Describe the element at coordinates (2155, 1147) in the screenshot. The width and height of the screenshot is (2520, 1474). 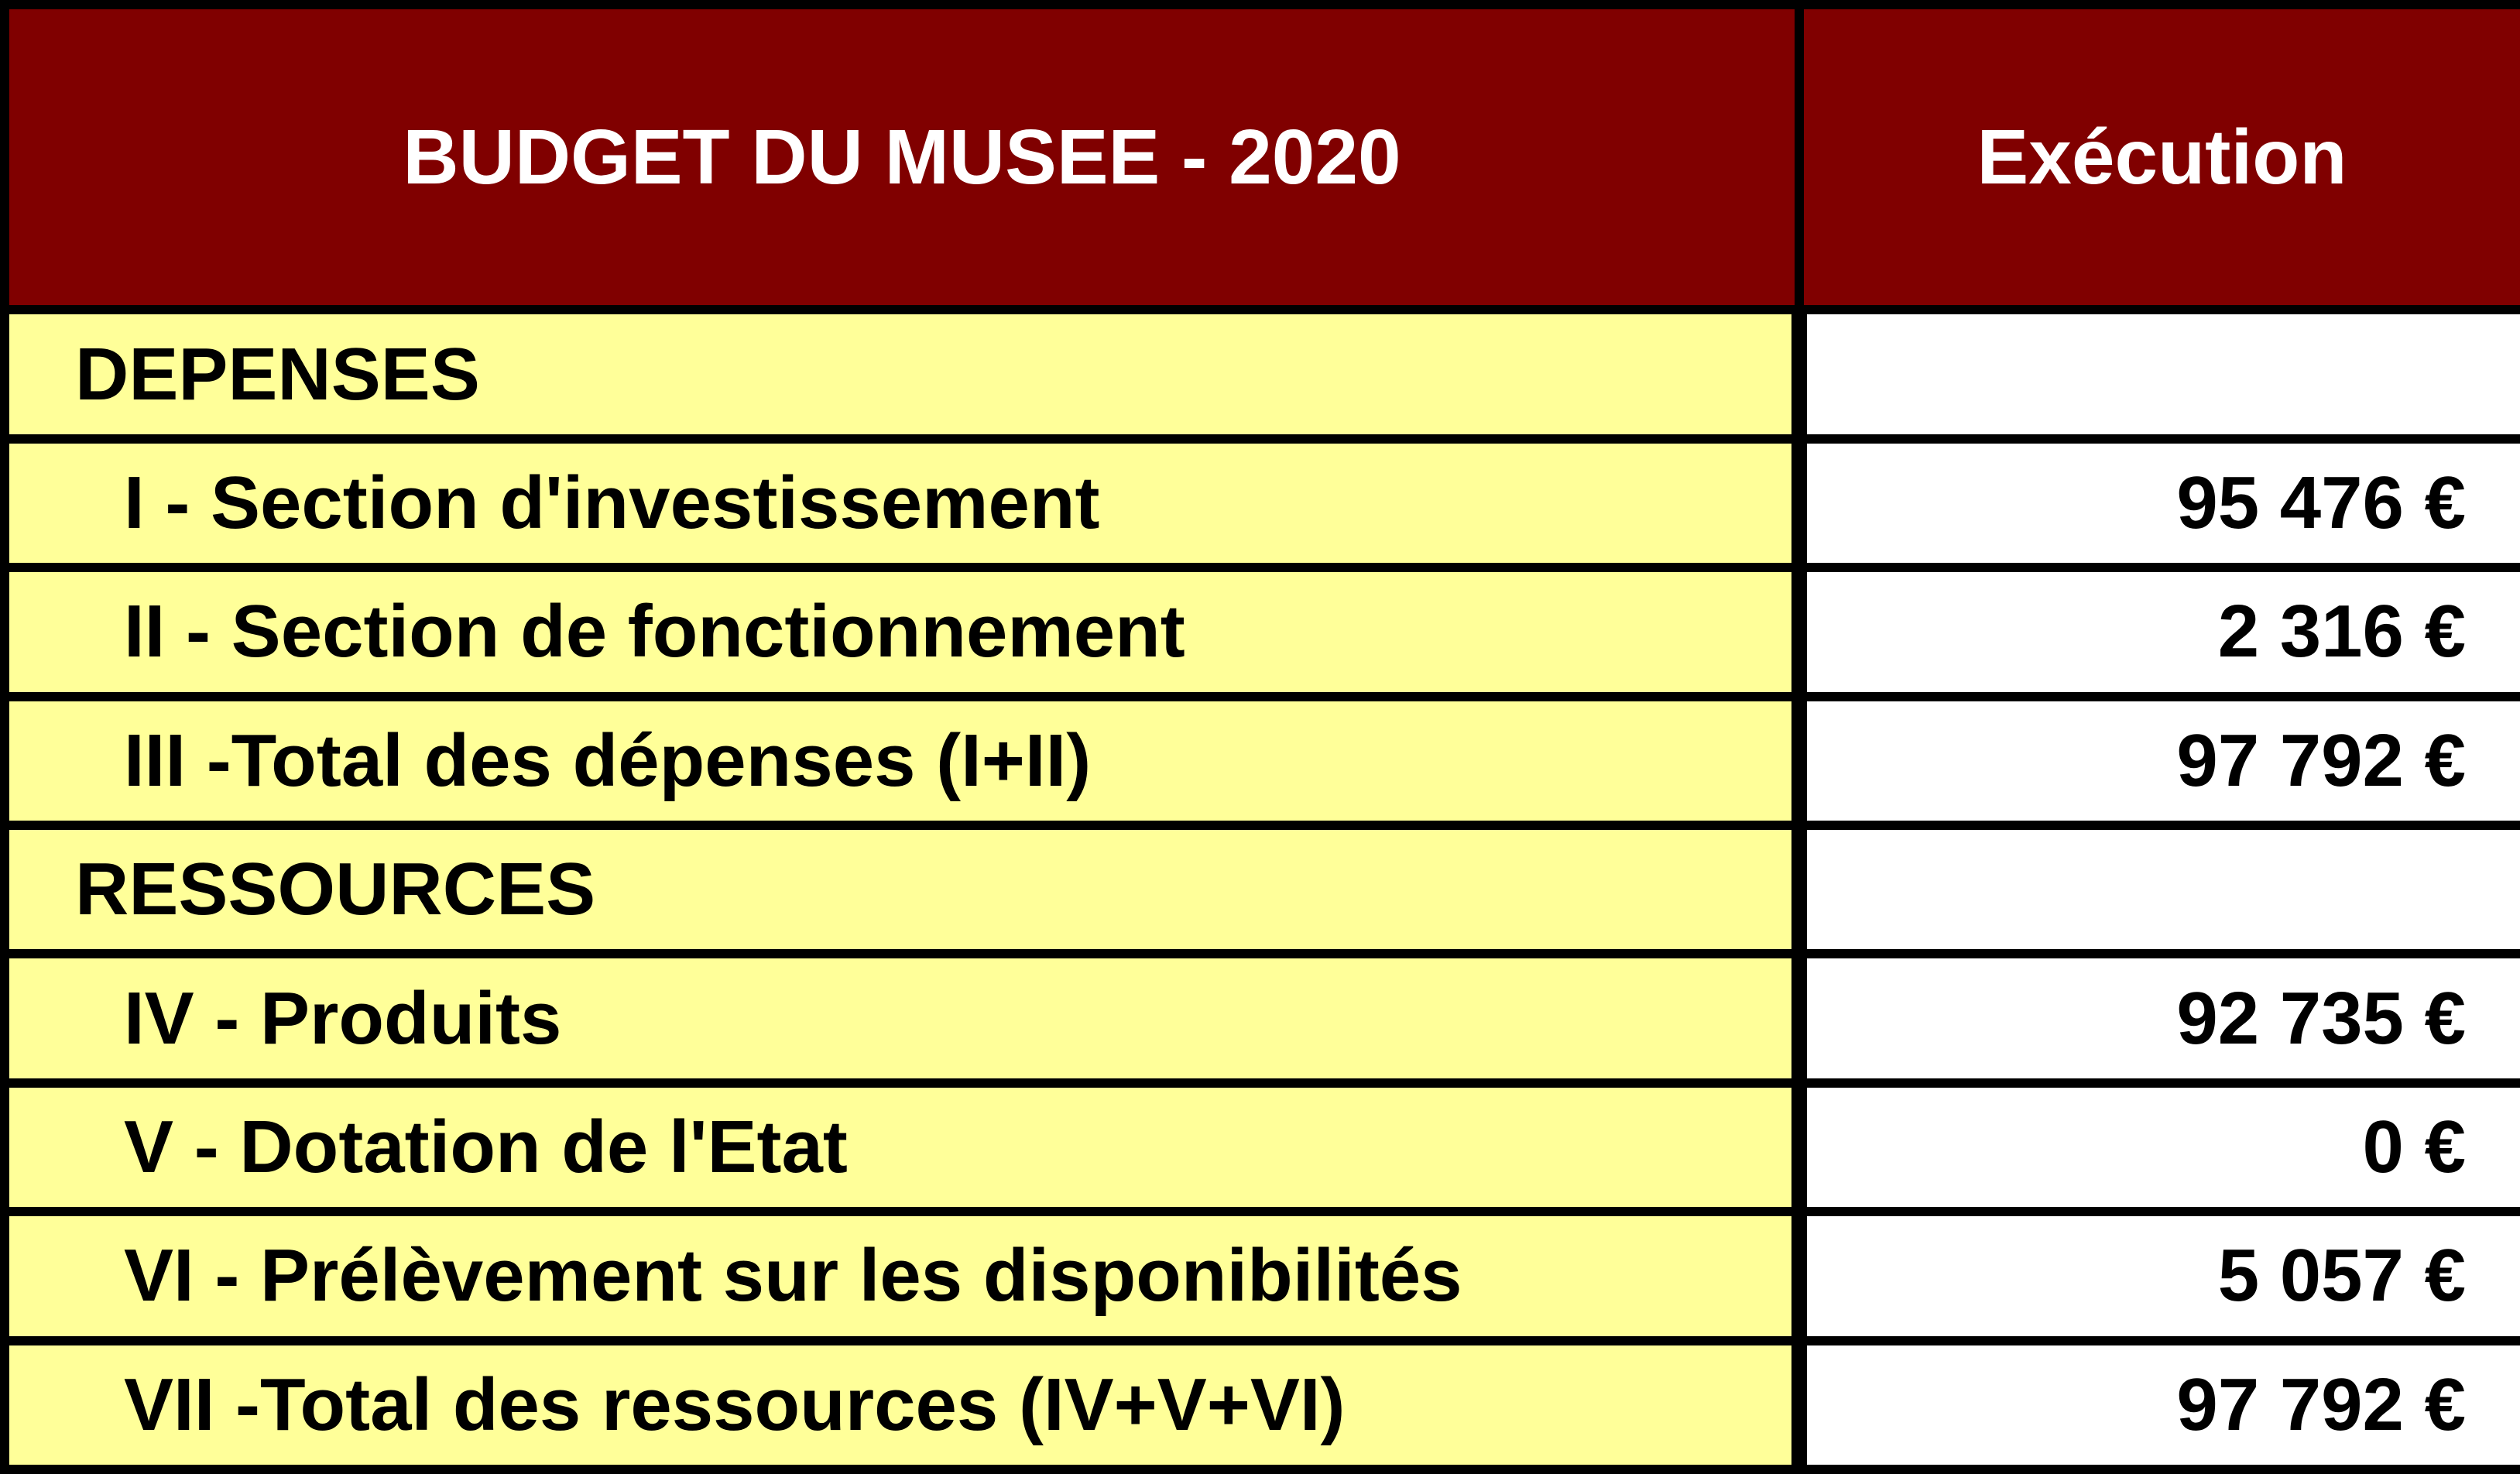
I see `row-value: 0 €` at that location.